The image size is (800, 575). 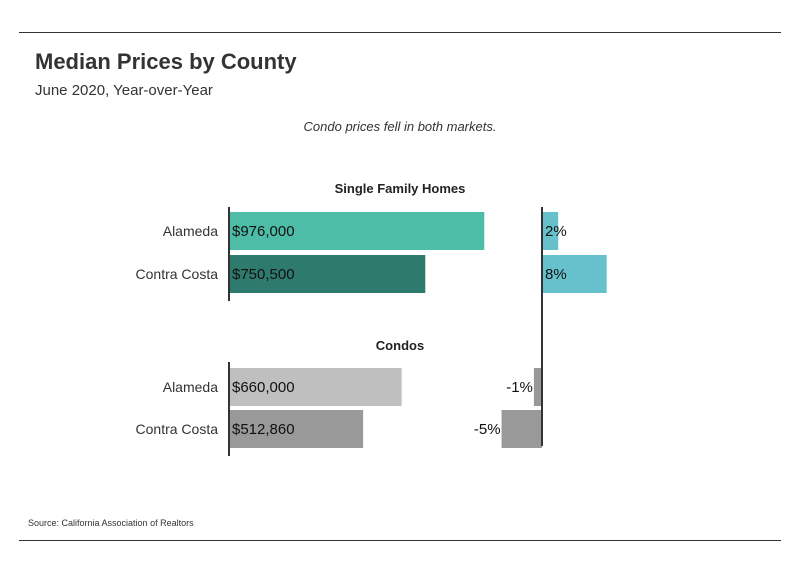 What do you see at coordinates (263, 387) in the screenshot?
I see `price-label: $660,000` at bounding box center [263, 387].